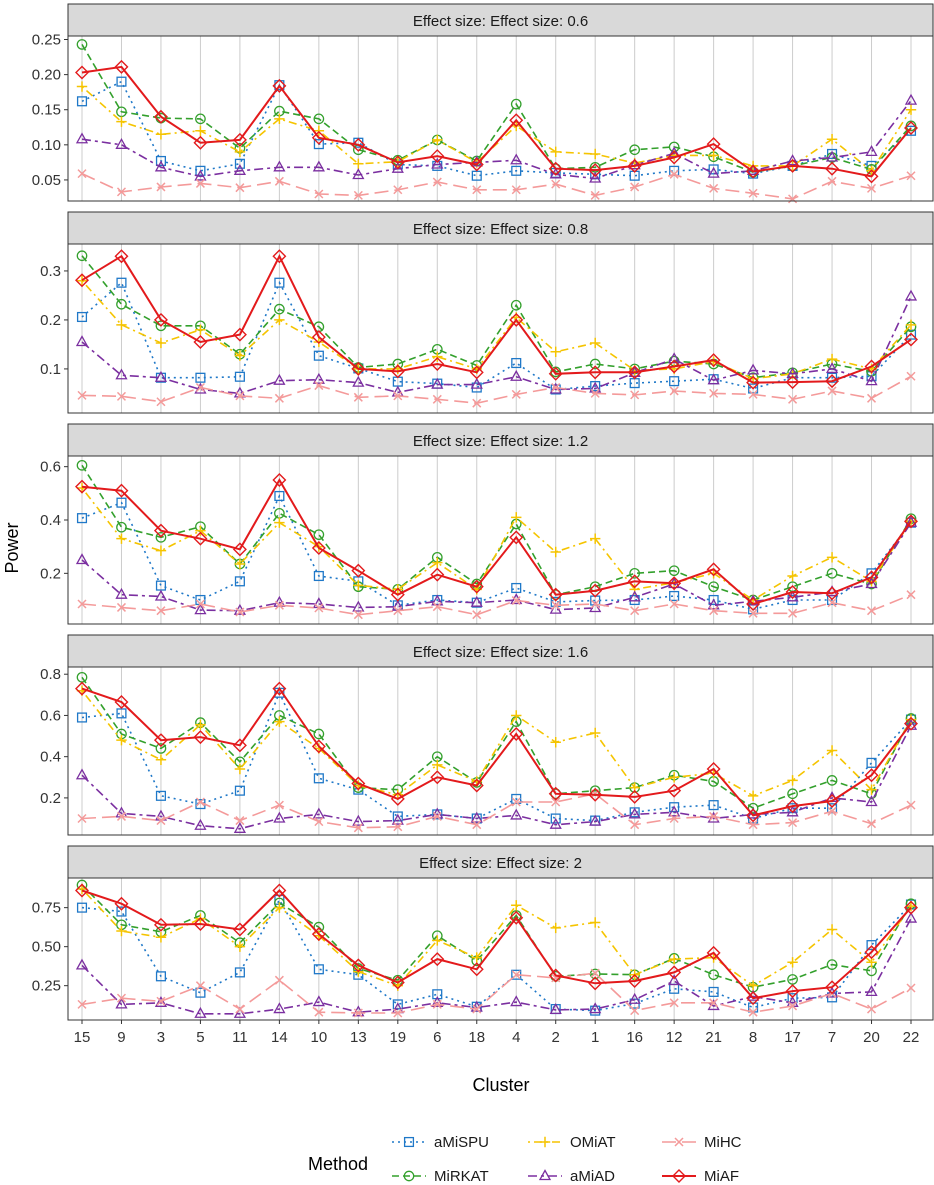  I want to click on y-tick-label: 0.3, so click(50, 271).